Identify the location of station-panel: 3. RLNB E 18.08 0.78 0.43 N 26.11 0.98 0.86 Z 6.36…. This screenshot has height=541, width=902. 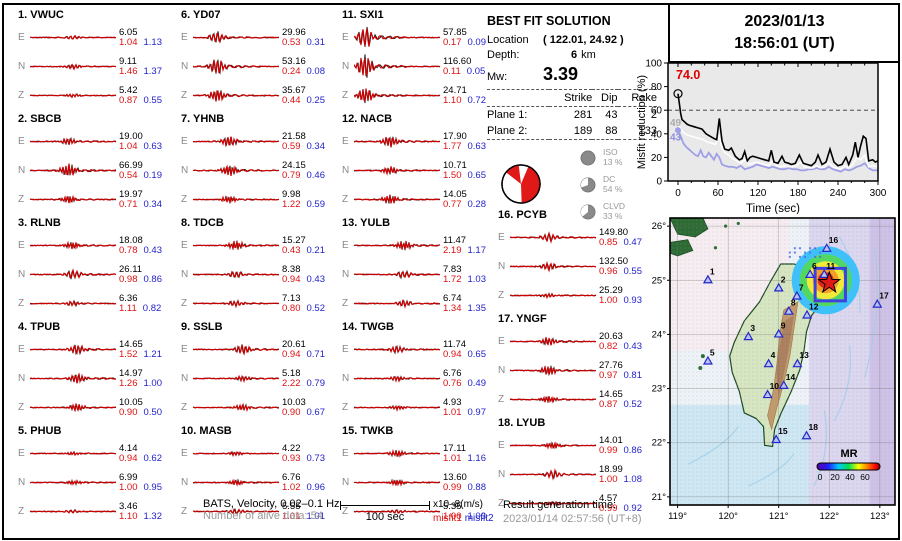
(97, 268).